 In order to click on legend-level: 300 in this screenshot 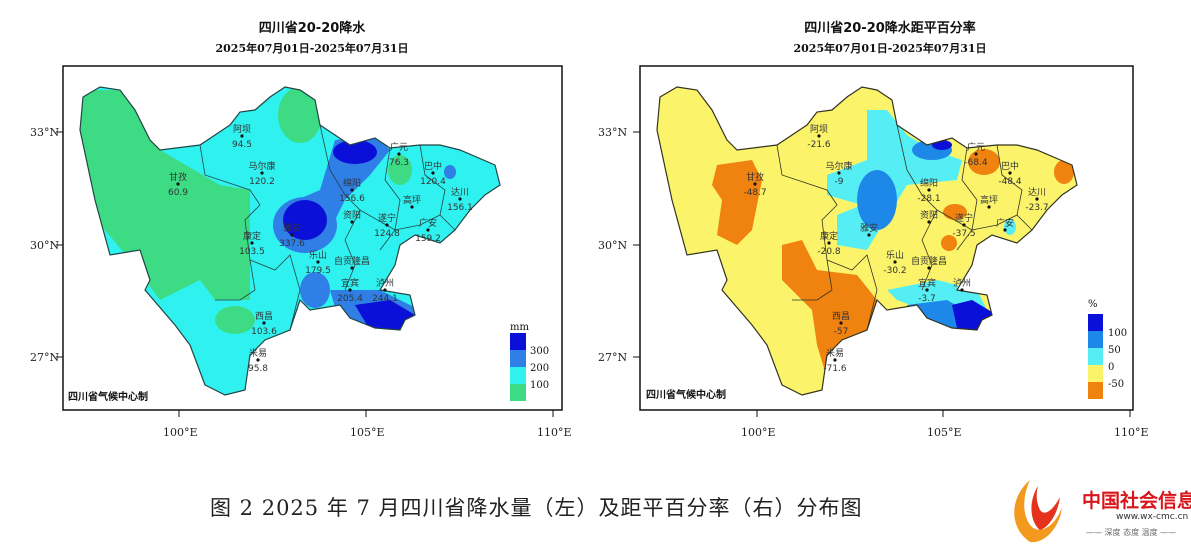, I will do `click(539, 351)`.